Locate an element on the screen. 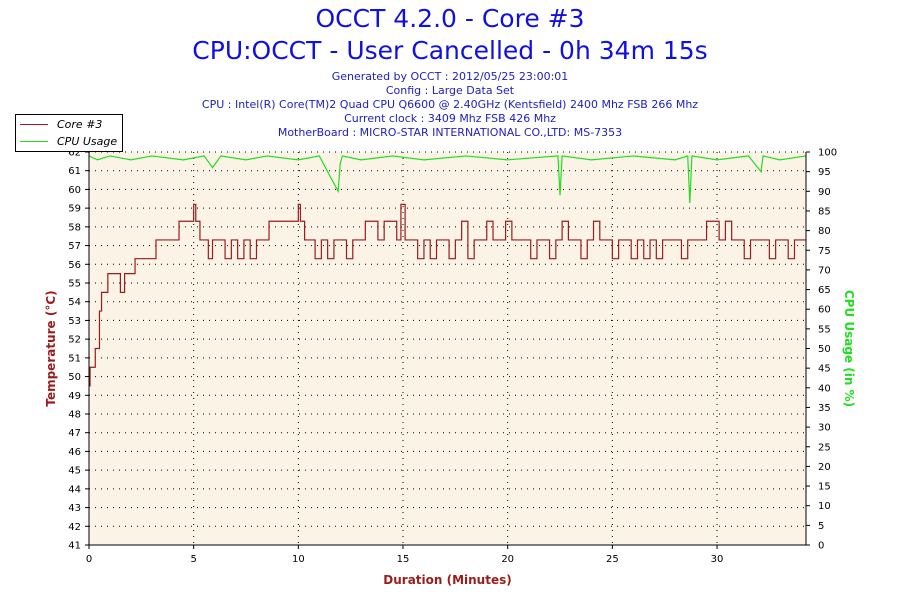 The image size is (900, 600). y2-tick-label: 35 is located at coordinates (824, 408).